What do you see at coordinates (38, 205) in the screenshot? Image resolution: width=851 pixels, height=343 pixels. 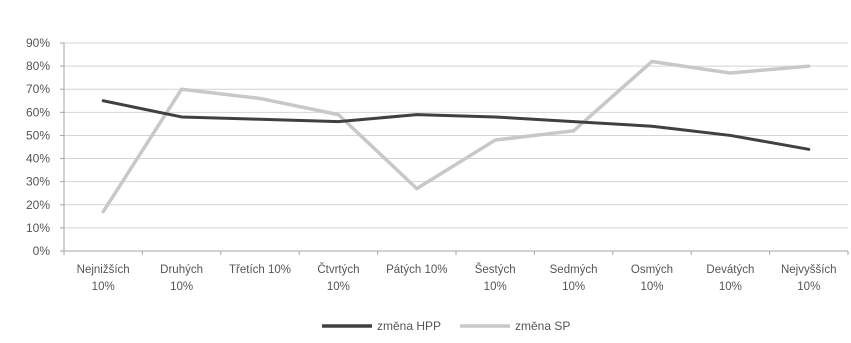 I see `y-tick-label: 20%` at bounding box center [38, 205].